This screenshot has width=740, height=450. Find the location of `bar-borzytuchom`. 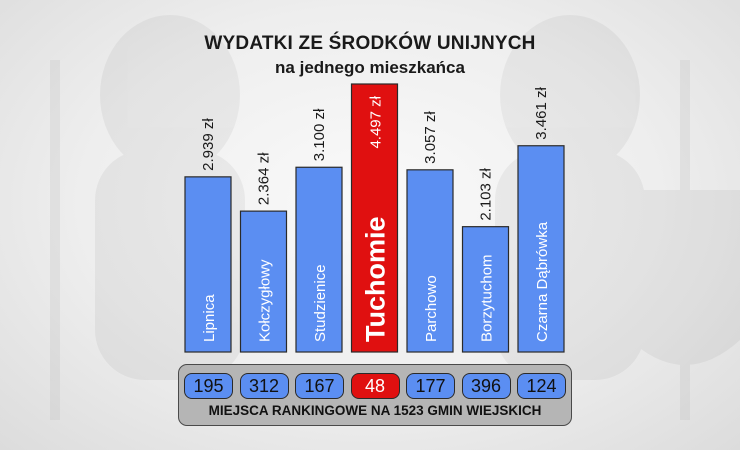

bar-borzytuchom is located at coordinates (485, 289).